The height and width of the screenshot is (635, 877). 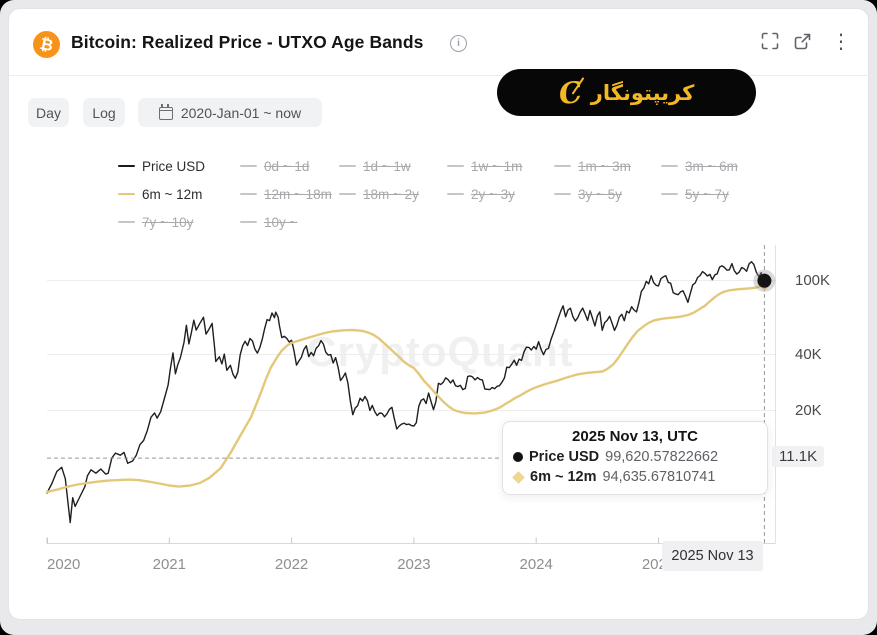 What do you see at coordinates (241, 112) in the screenshot?
I see `date-range-label: 2020-Jan-01 ~ now` at bounding box center [241, 112].